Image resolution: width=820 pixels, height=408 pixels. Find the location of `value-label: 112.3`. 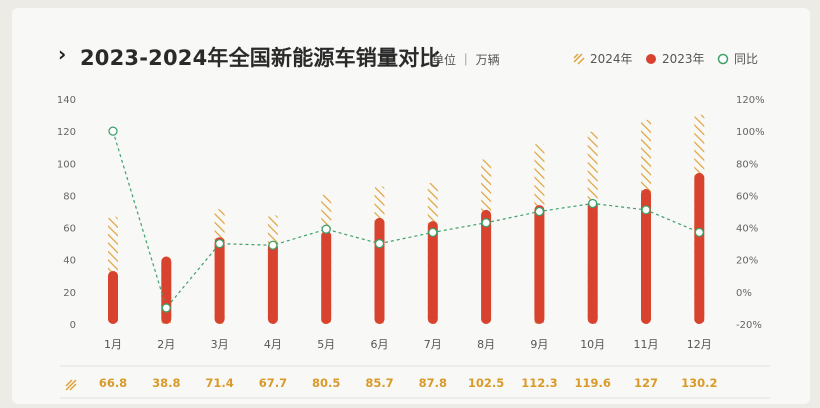

value-label: 112.3 is located at coordinates (539, 383).